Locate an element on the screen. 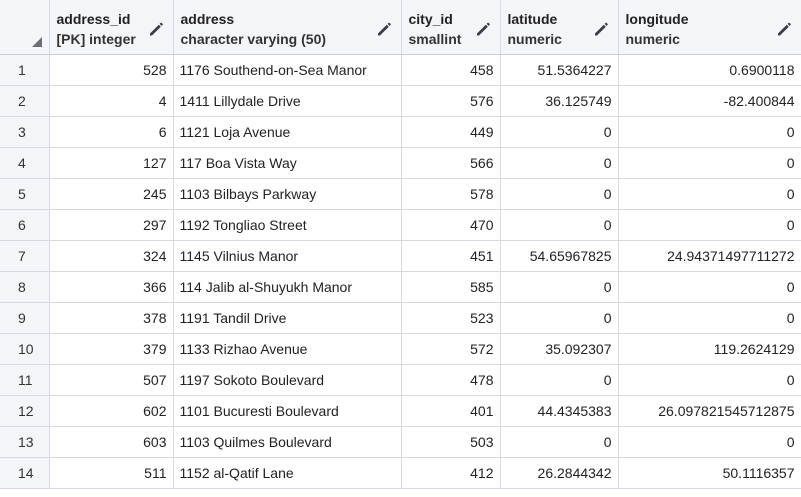 The image size is (801, 497). cell-address: 1133 Rizhao Avenue is located at coordinates (287, 349).